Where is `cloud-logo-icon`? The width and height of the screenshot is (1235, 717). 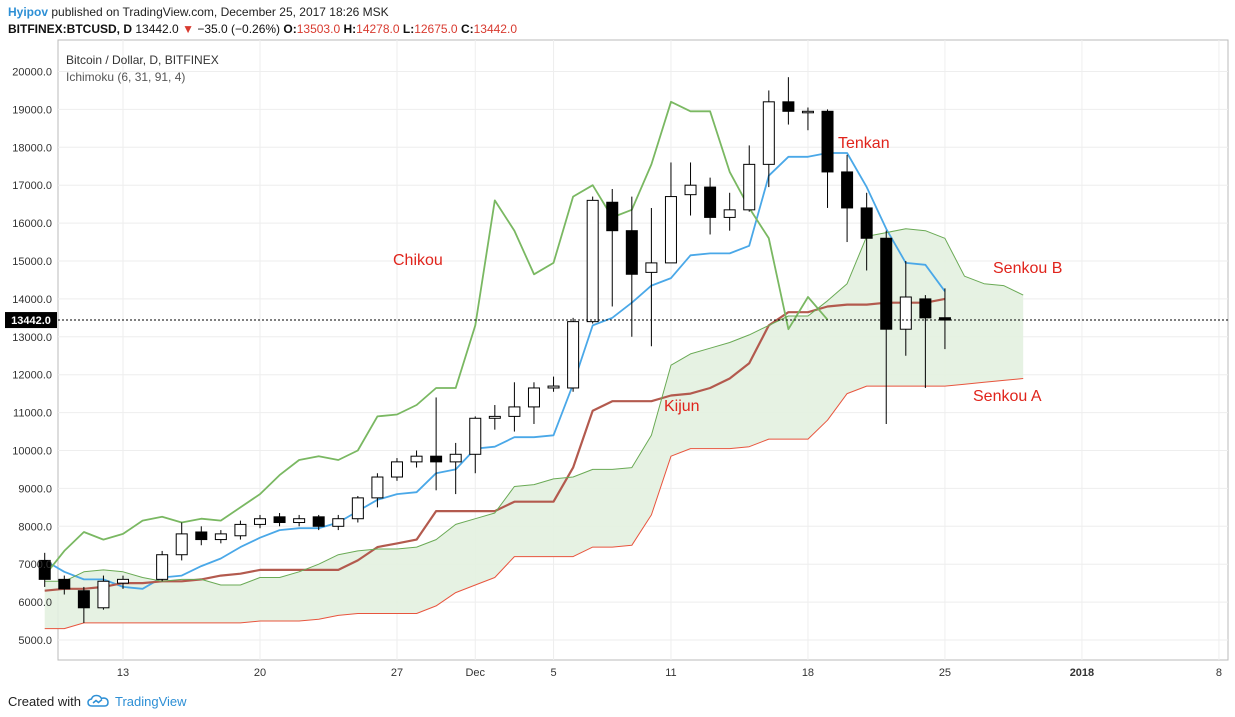
cloud-logo-icon is located at coordinates (98, 700).